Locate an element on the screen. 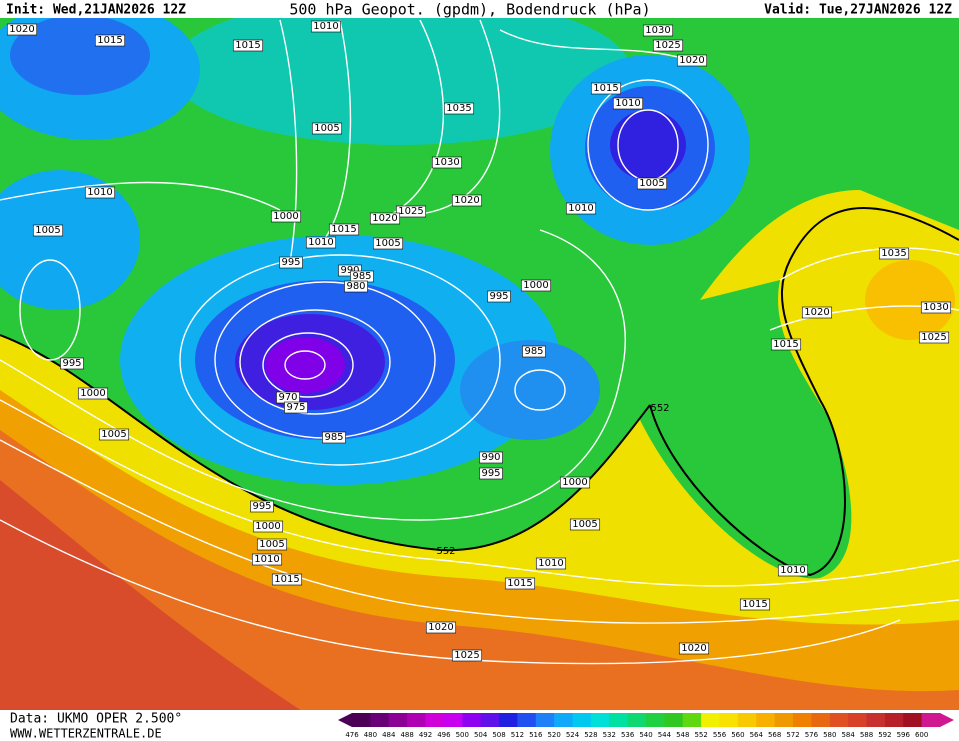 The height and width of the screenshot is (741, 959). colorbar-label: 500 is located at coordinates (462, 735).